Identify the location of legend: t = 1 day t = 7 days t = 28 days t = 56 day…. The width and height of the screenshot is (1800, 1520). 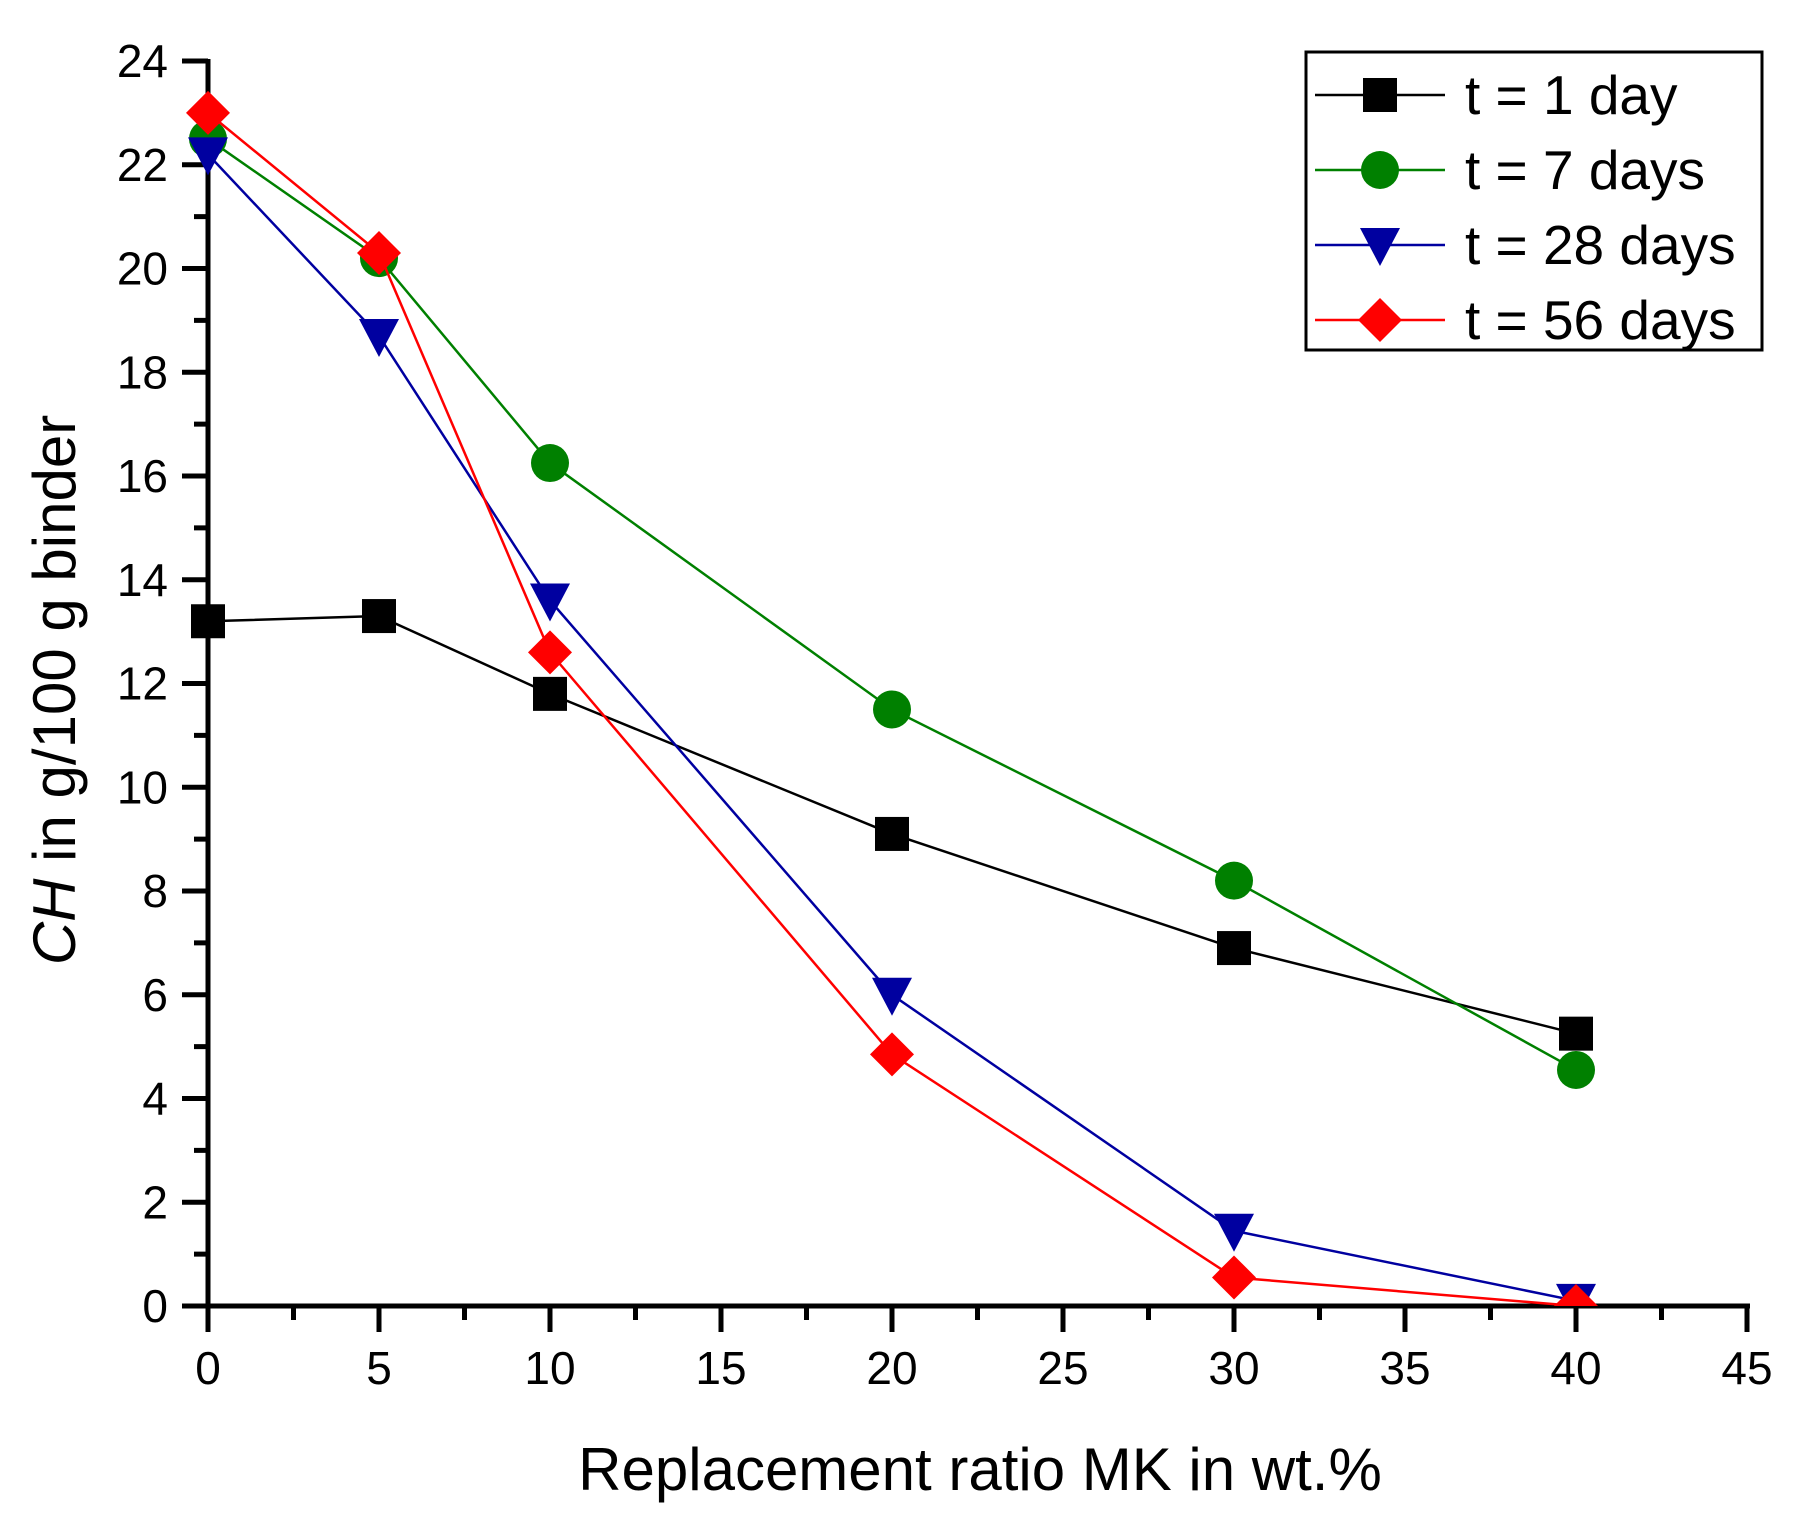
(1534, 201).